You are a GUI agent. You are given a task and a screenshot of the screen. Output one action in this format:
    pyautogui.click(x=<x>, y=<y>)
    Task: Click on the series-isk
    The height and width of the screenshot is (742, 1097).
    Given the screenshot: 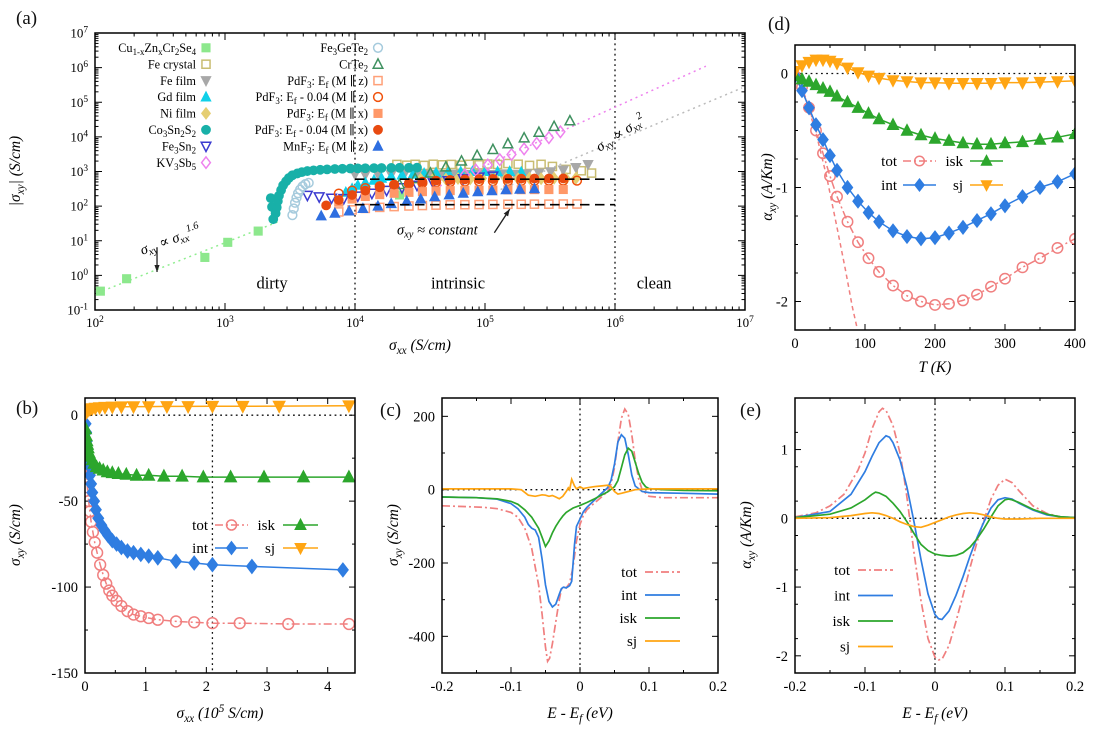 What is the action you would take?
    pyautogui.click(x=580, y=497)
    